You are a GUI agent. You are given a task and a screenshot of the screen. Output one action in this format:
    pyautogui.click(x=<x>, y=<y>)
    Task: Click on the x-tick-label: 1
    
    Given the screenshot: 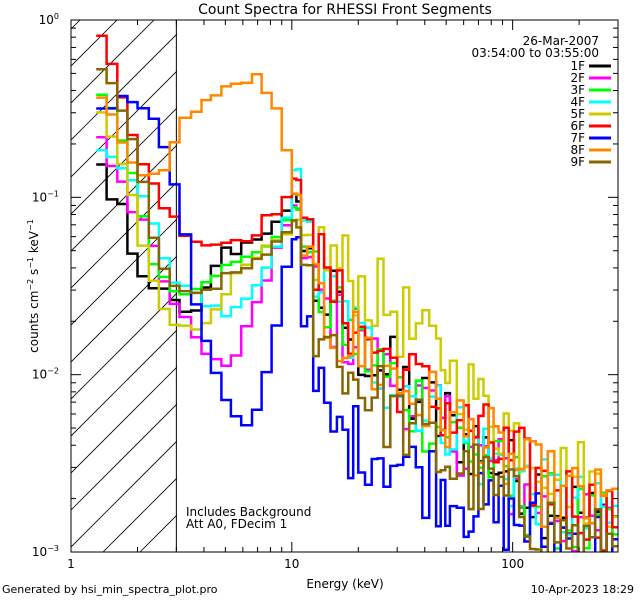 What is the action you would take?
    pyautogui.click(x=71, y=564)
    